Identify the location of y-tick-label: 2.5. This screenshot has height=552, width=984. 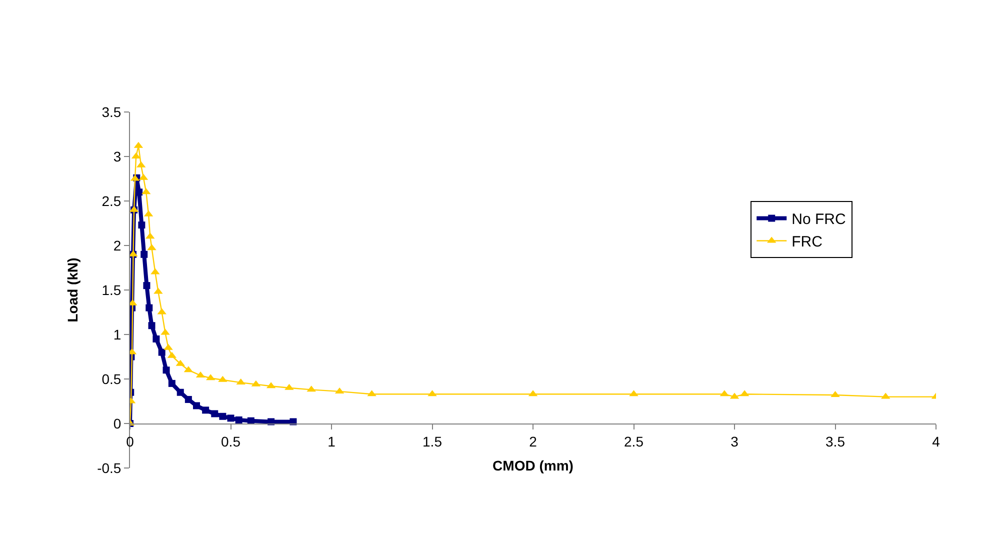
(112, 200).